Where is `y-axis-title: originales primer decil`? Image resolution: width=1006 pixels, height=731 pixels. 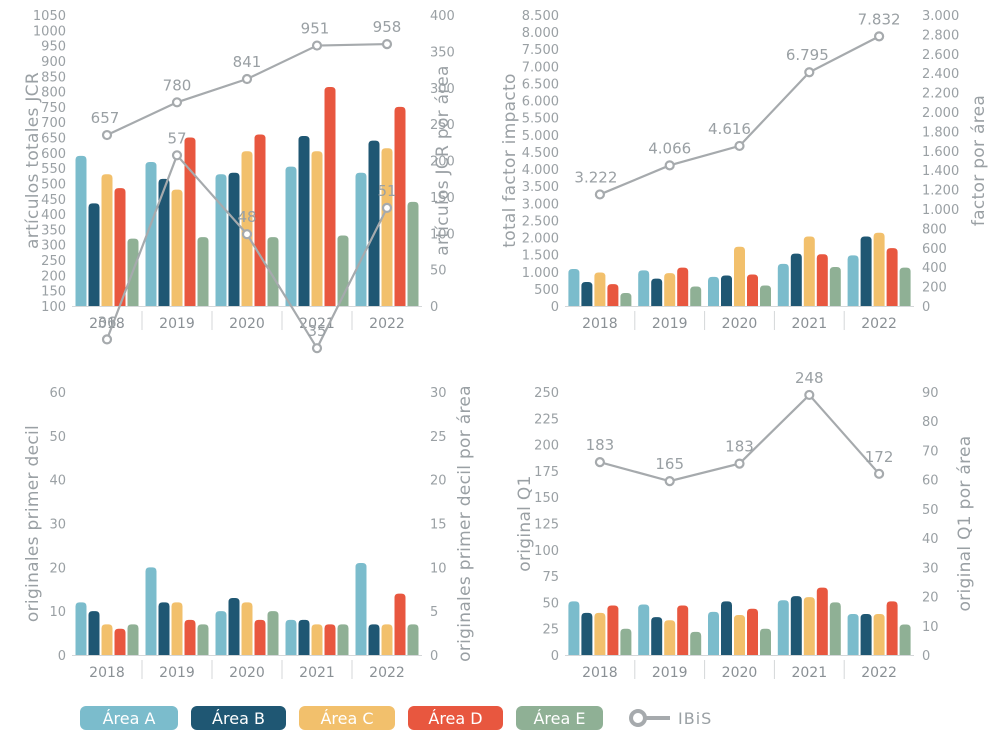 y-axis-title: originales primer decil is located at coordinates (33, 523).